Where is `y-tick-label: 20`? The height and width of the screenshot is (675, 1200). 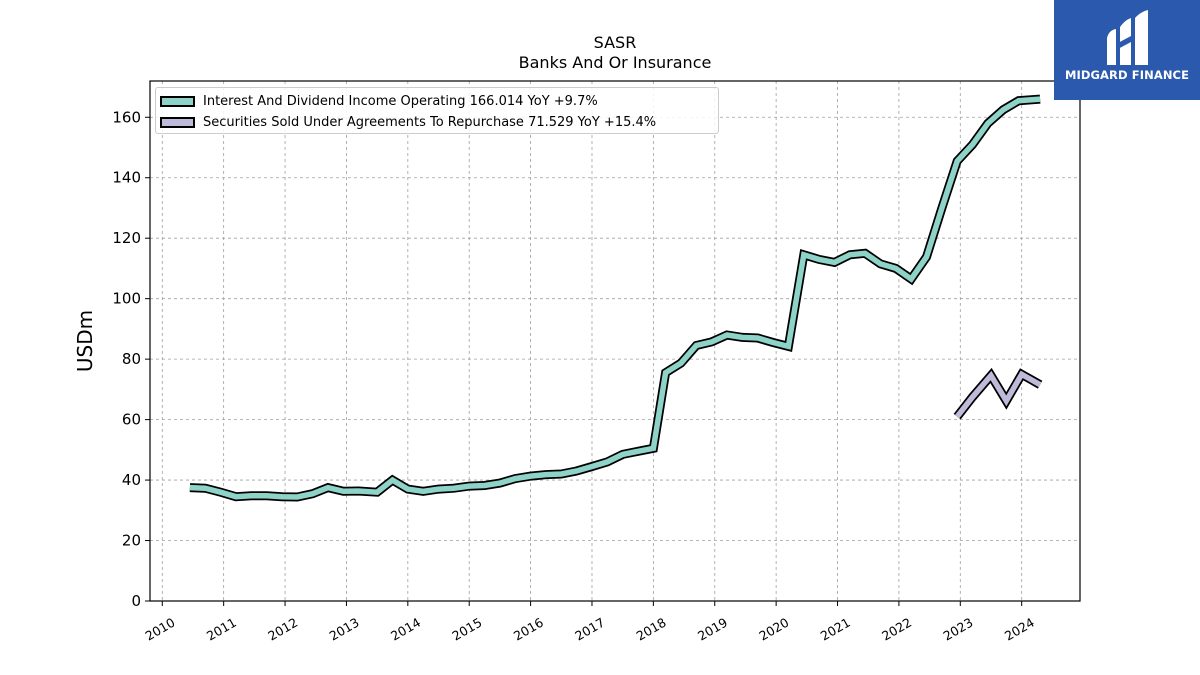 y-tick-label: 20 is located at coordinates (131, 541).